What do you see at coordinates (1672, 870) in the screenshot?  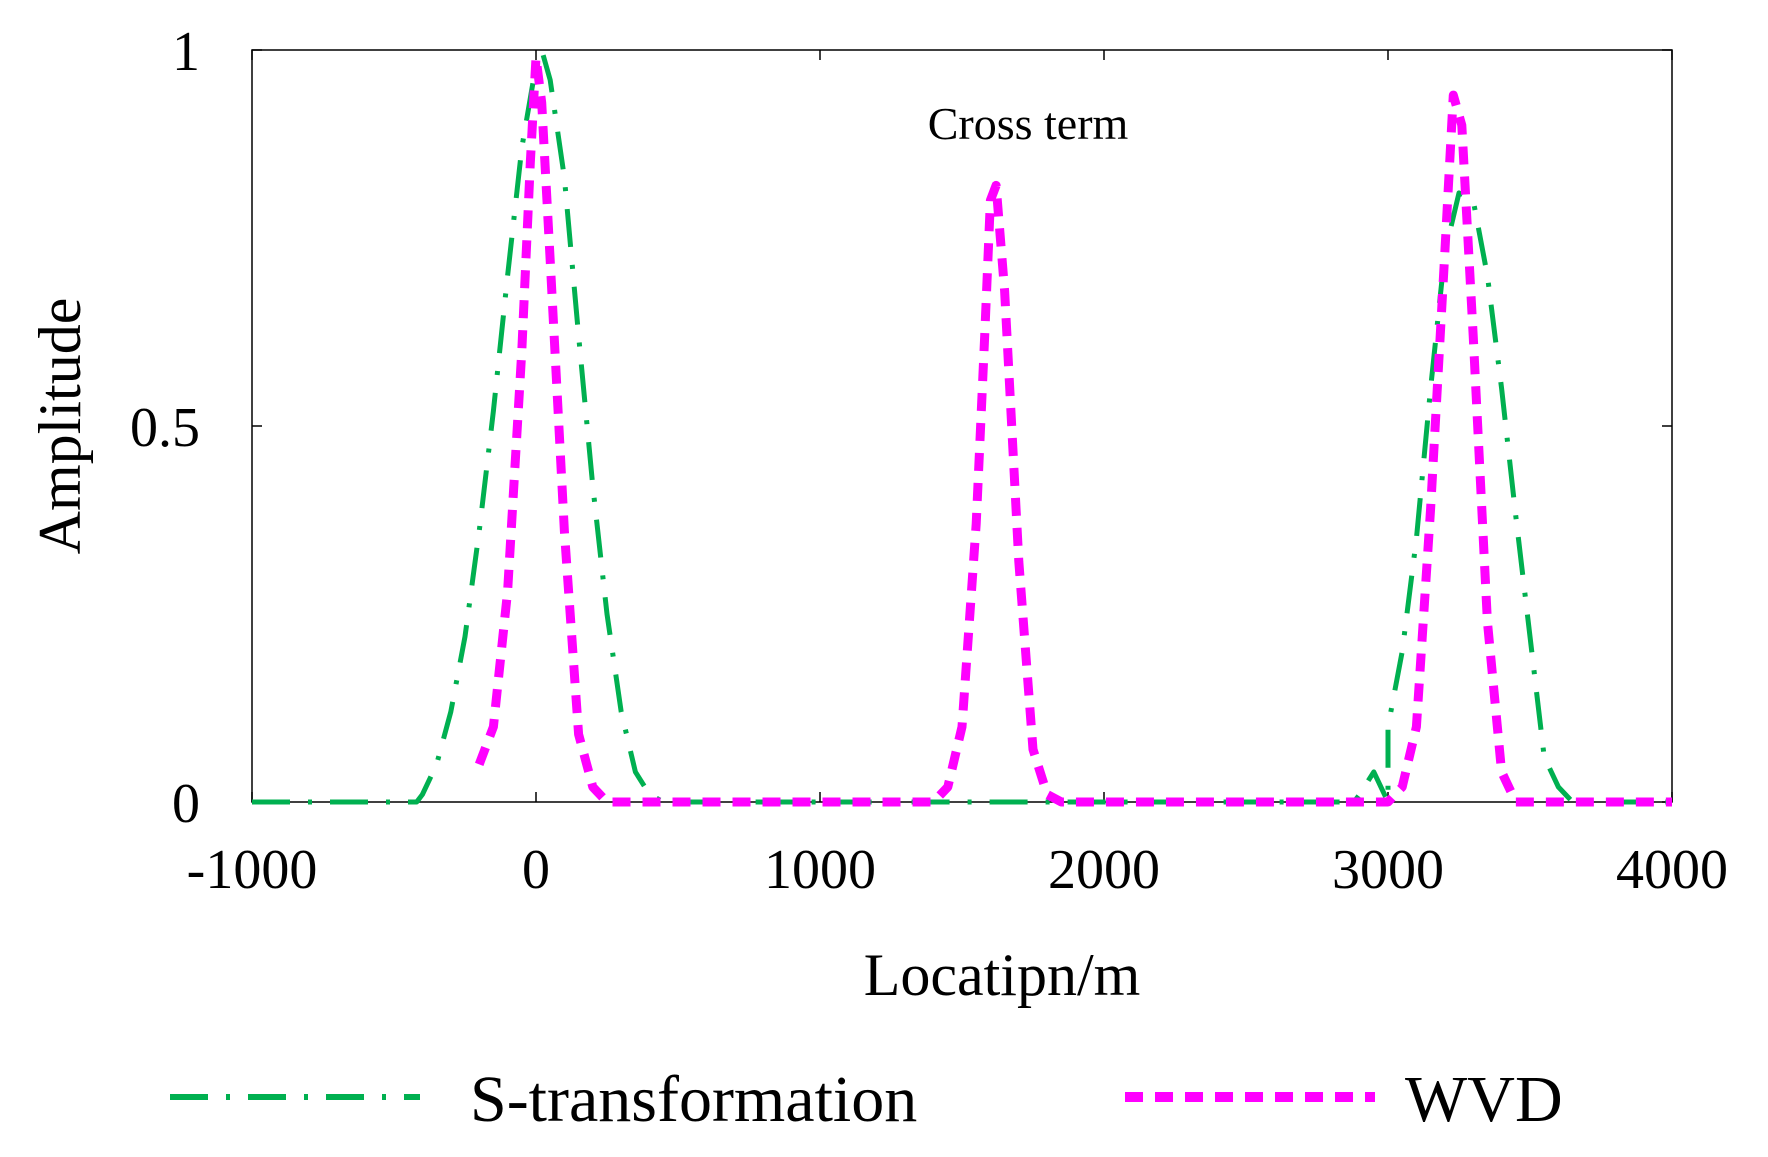 I see `x-tick-label: 4000` at bounding box center [1672, 870].